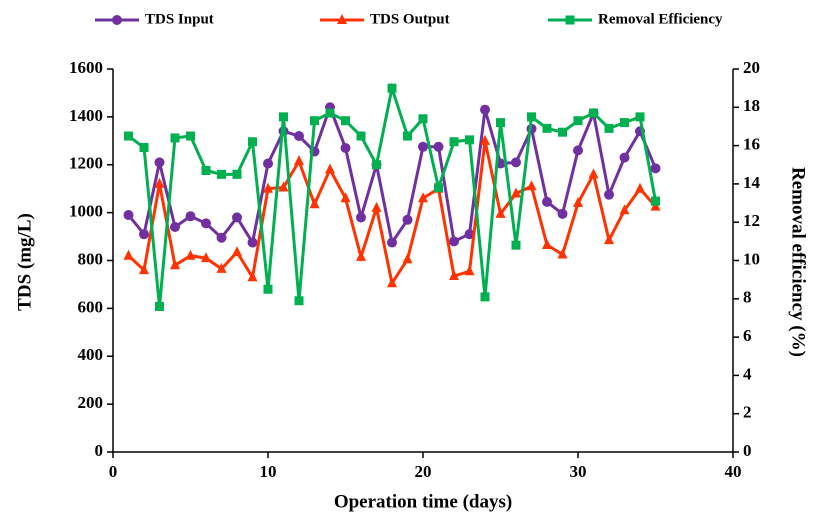 Image resolution: width=816 pixels, height=514 pixels. What do you see at coordinates (91, 306) in the screenshot?
I see `y-tick-label: 600` at bounding box center [91, 306].